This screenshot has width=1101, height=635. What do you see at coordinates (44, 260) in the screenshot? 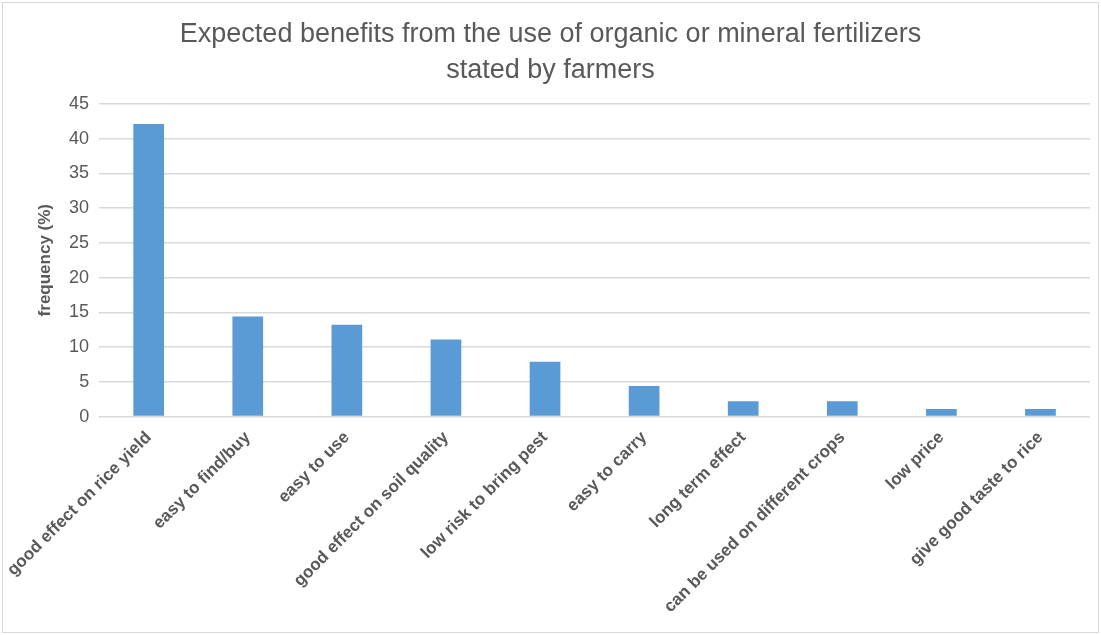
I see `y-axis-title: frequency (%)` at bounding box center [44, 260].